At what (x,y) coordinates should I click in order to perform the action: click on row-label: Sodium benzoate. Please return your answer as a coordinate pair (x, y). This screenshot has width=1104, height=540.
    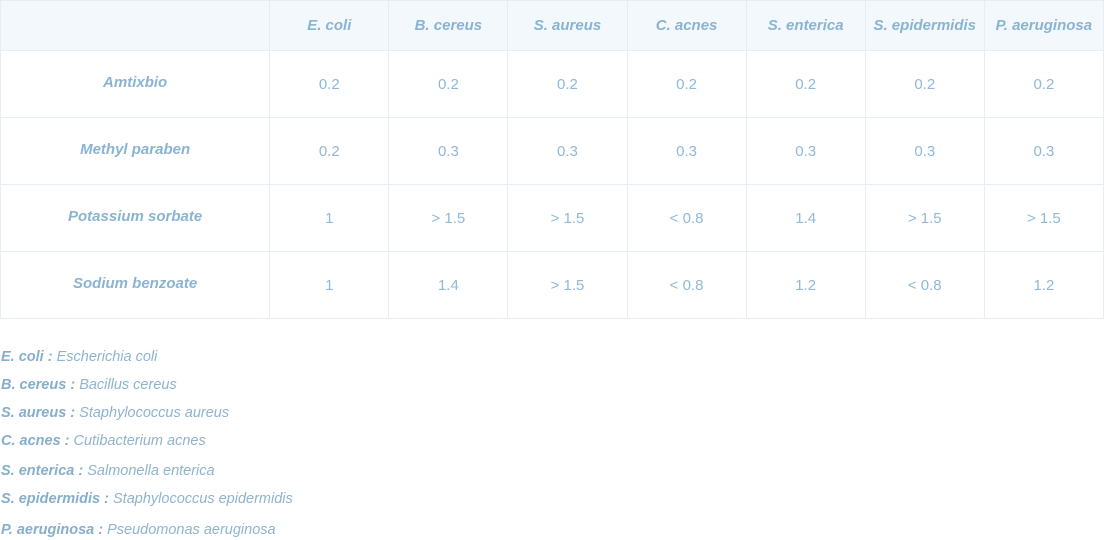
    Looking at the image, I should click on (135, 285).